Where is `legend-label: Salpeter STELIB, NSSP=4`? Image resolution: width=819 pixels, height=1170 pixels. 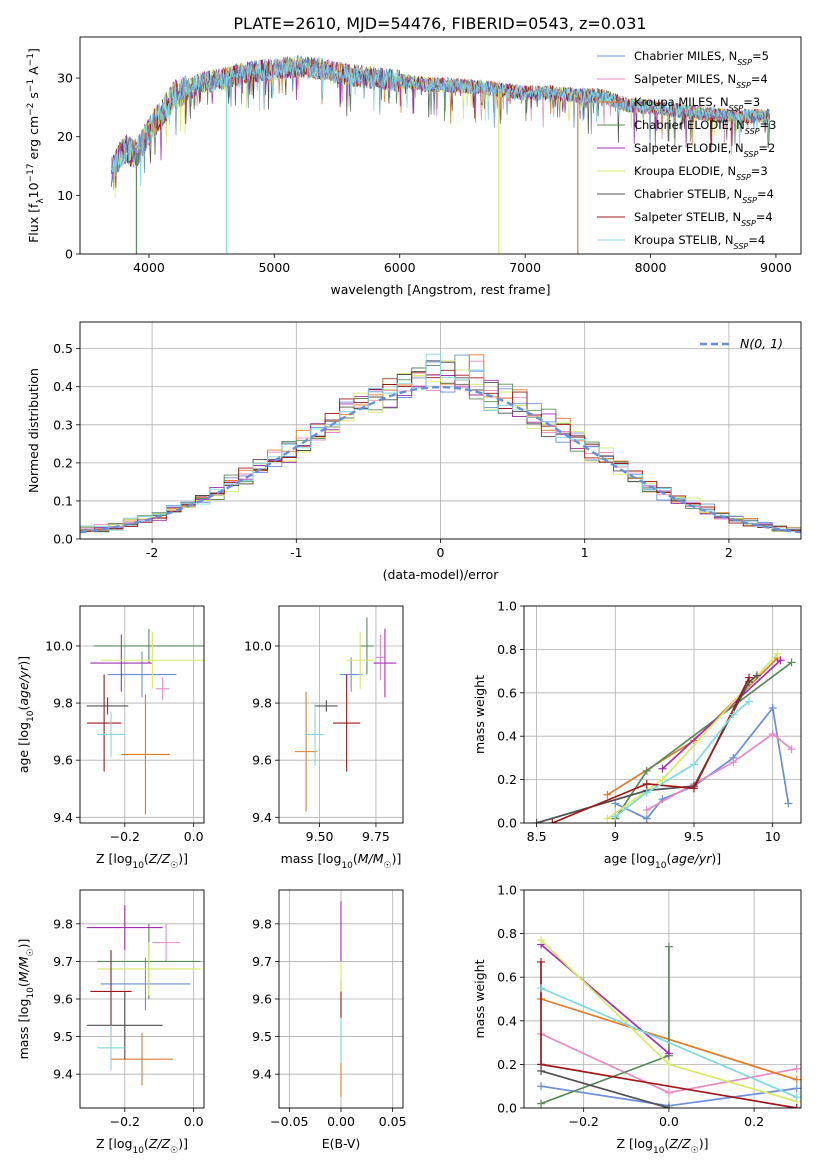 legend-label: Salpeter STELIB, NSSP=4 is located at coordinates (703, 219).